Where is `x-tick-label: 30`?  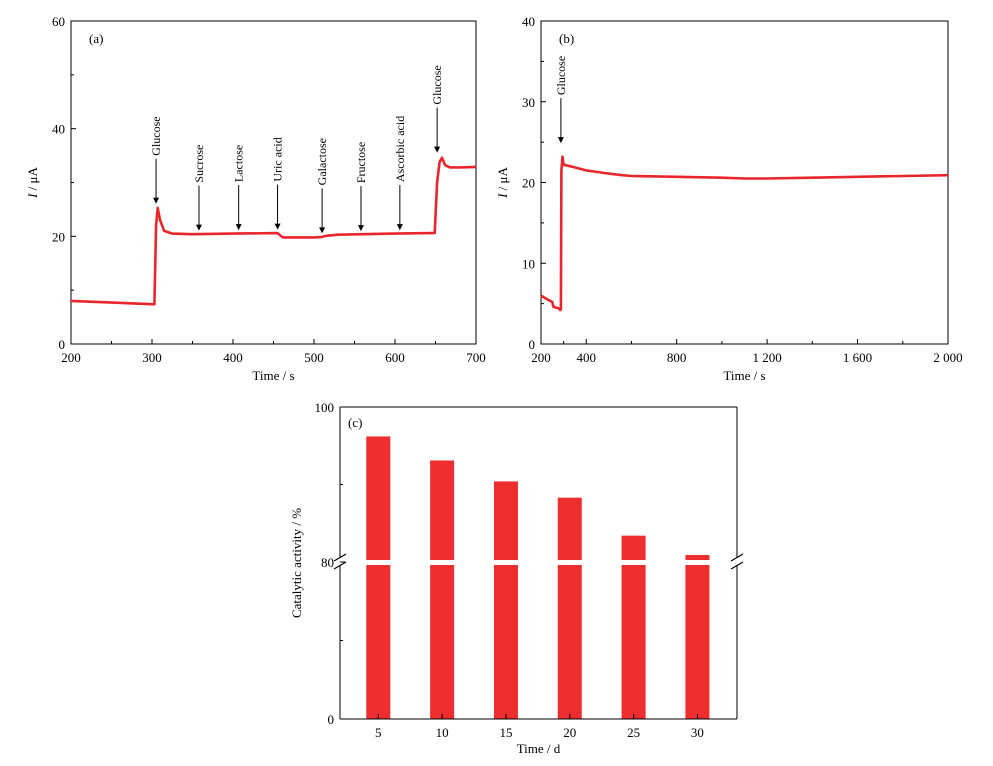
x-tick-label: 30 is located at coordinates (697, 732).